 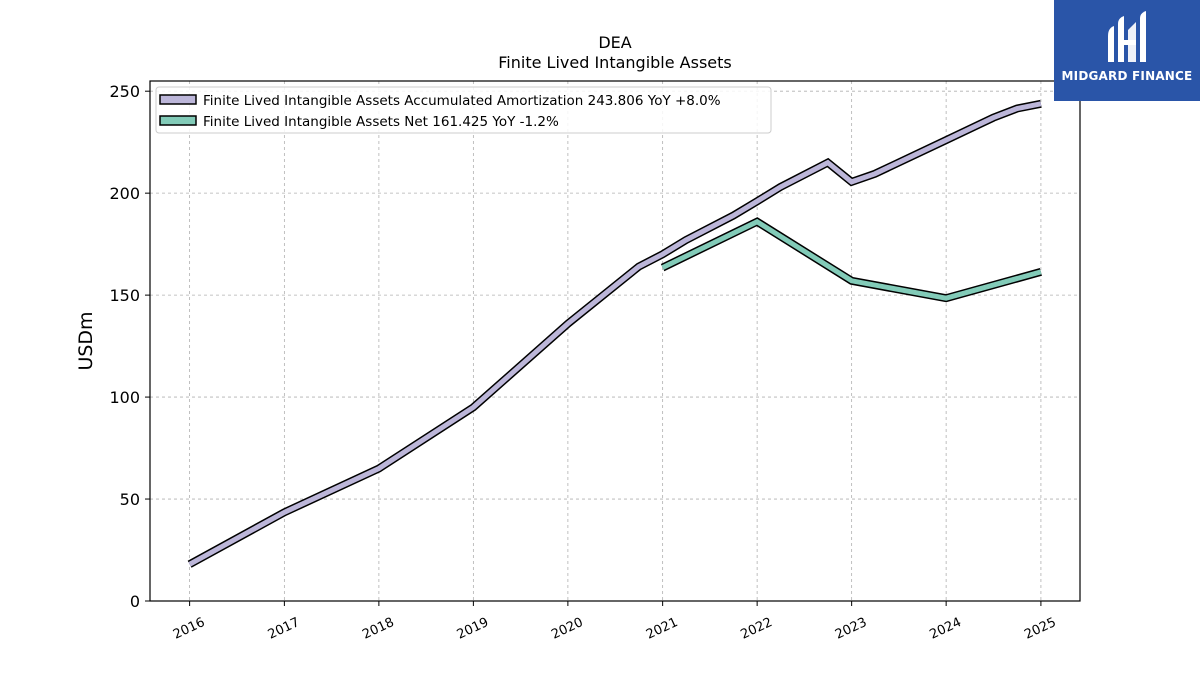 I want to click on y-tick-label: 50, so click(x=130, y=499).